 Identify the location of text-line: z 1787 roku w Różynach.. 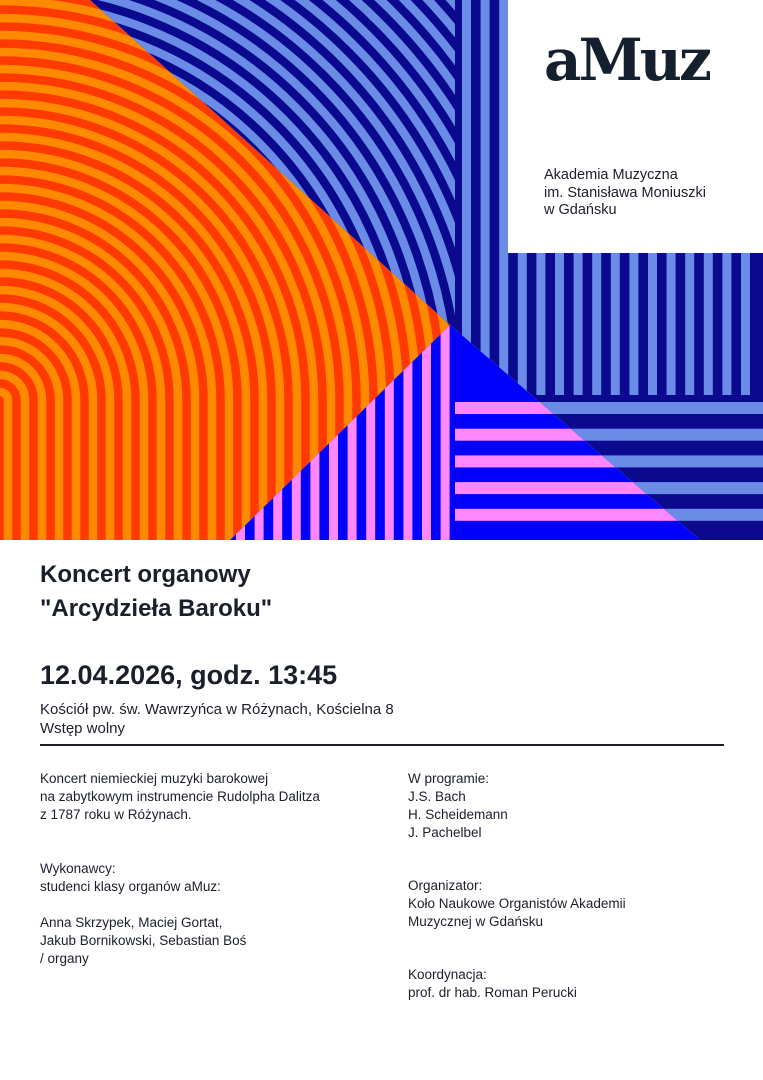
(116, 814).